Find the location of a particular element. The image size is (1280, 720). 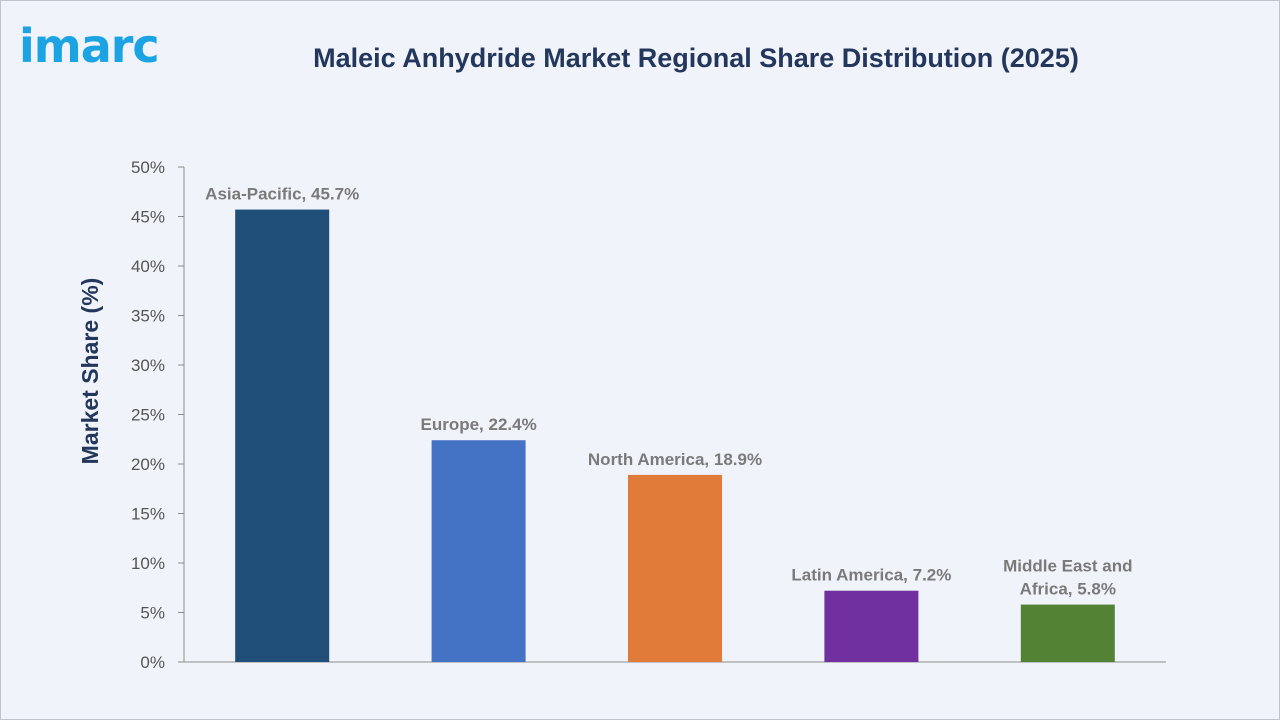

imarc-logo: imarc is located at coordinates (89, 46).